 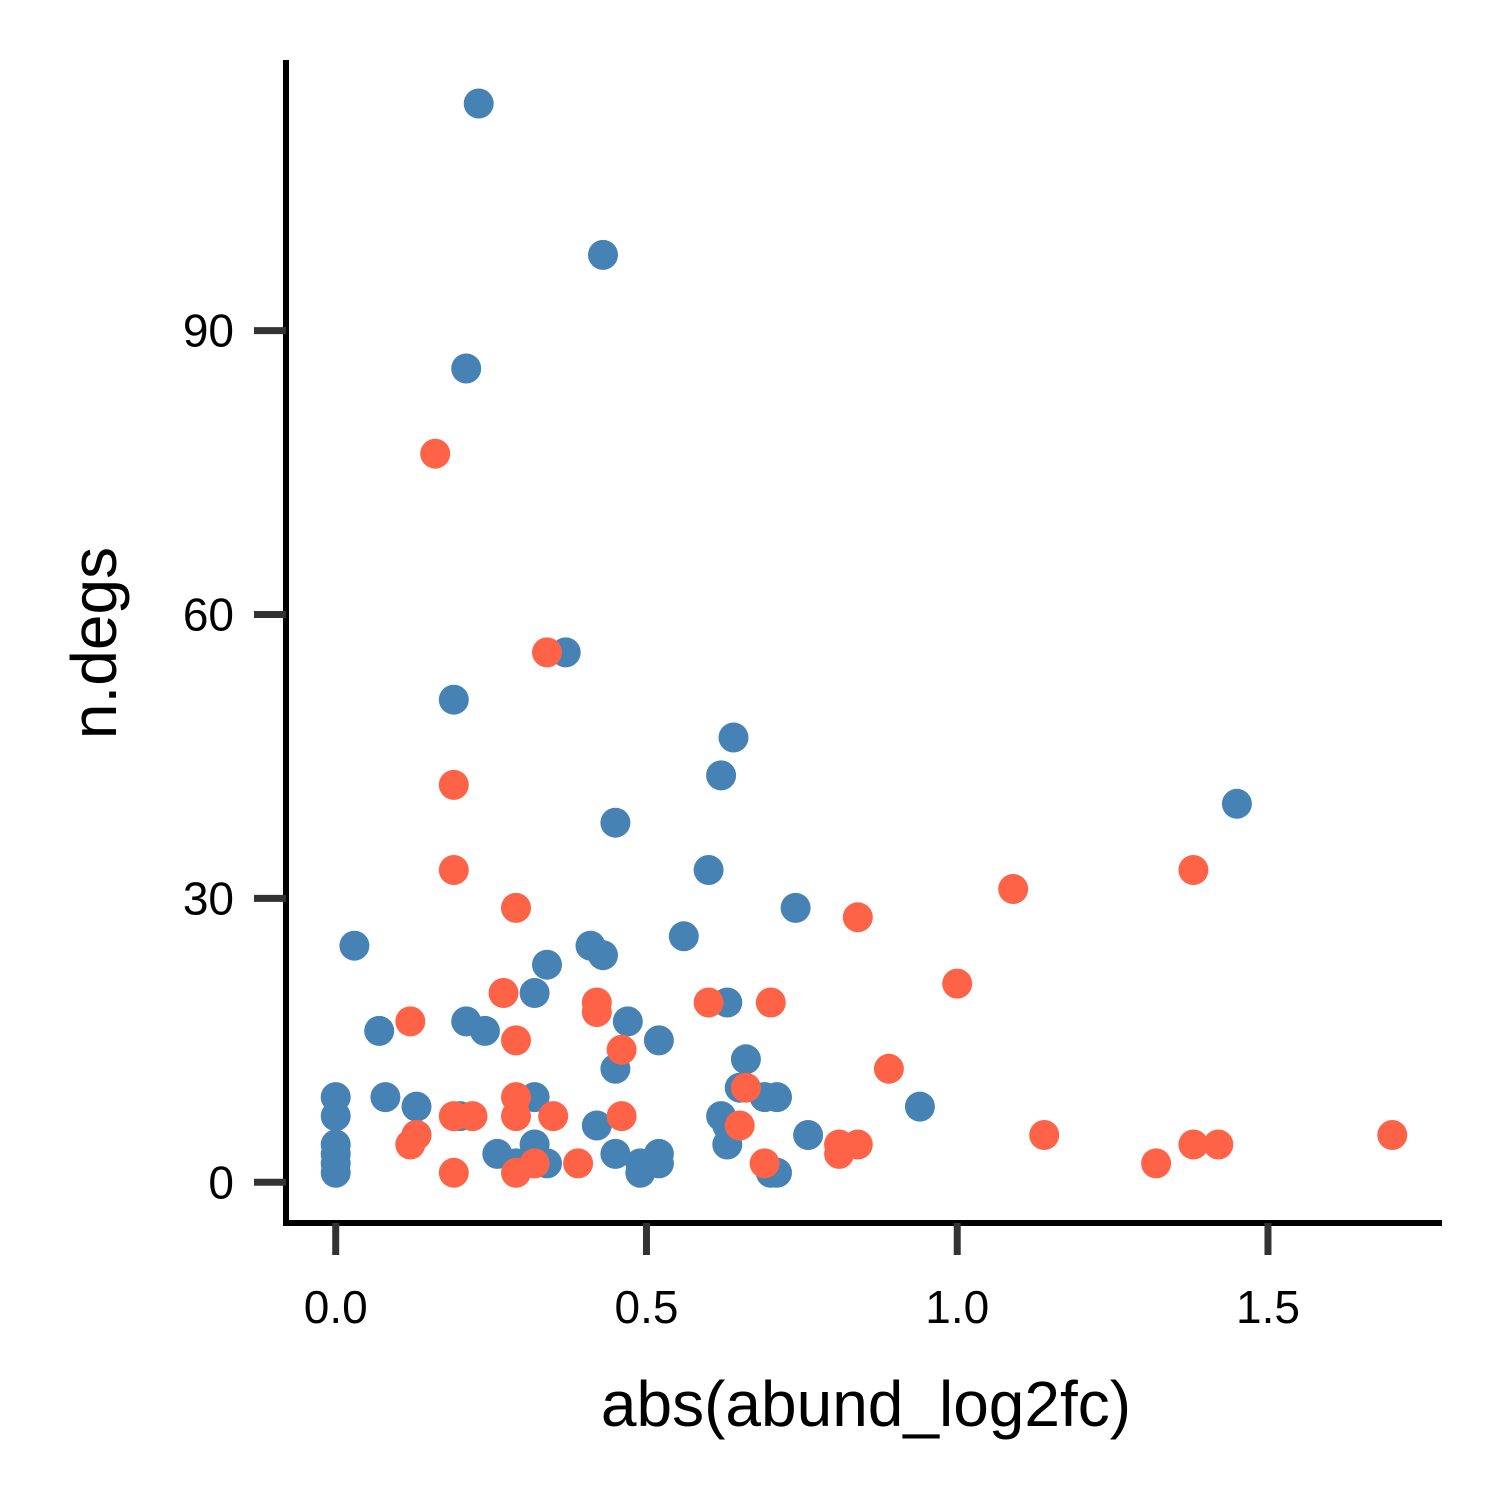 What do you see at coordinates (866, 1404) in the screenshot?
I see `x-axis-title: abs(abund_log2fc)` at bounding box center [866, 1404].